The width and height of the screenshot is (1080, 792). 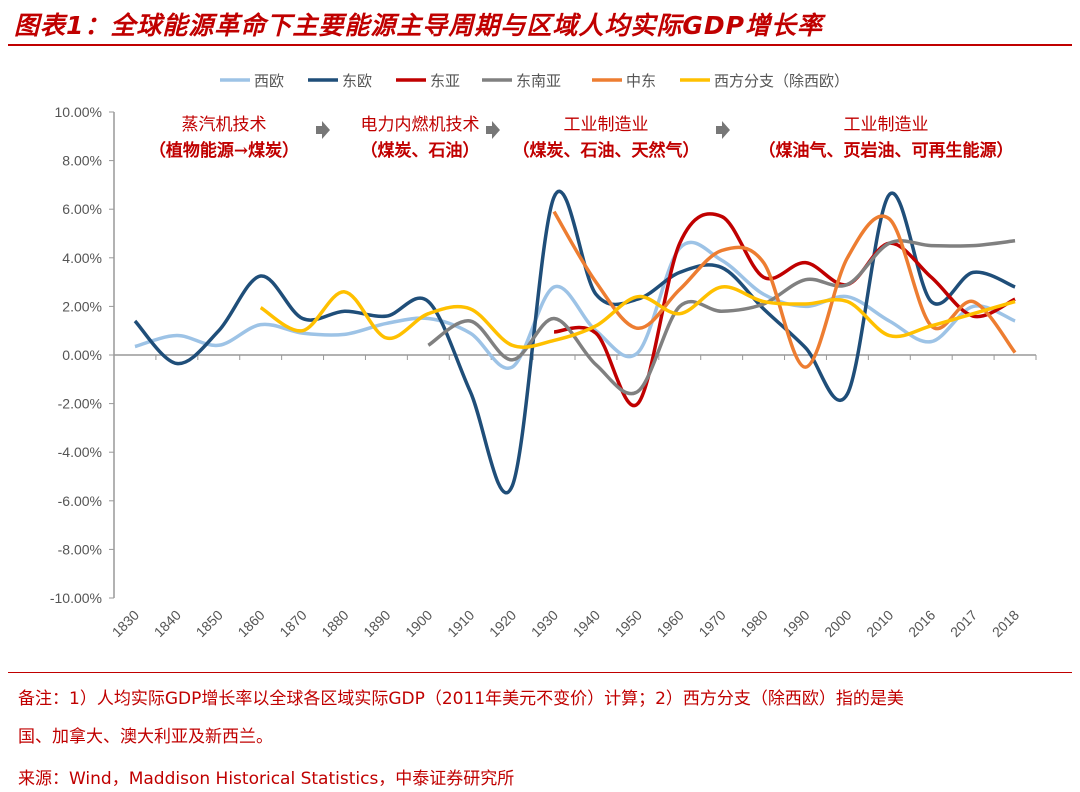 What do you see at coordinates (125, 623) in the screenshot?
I see `x-tick-label: 1830` at bounding box center [125, 623].